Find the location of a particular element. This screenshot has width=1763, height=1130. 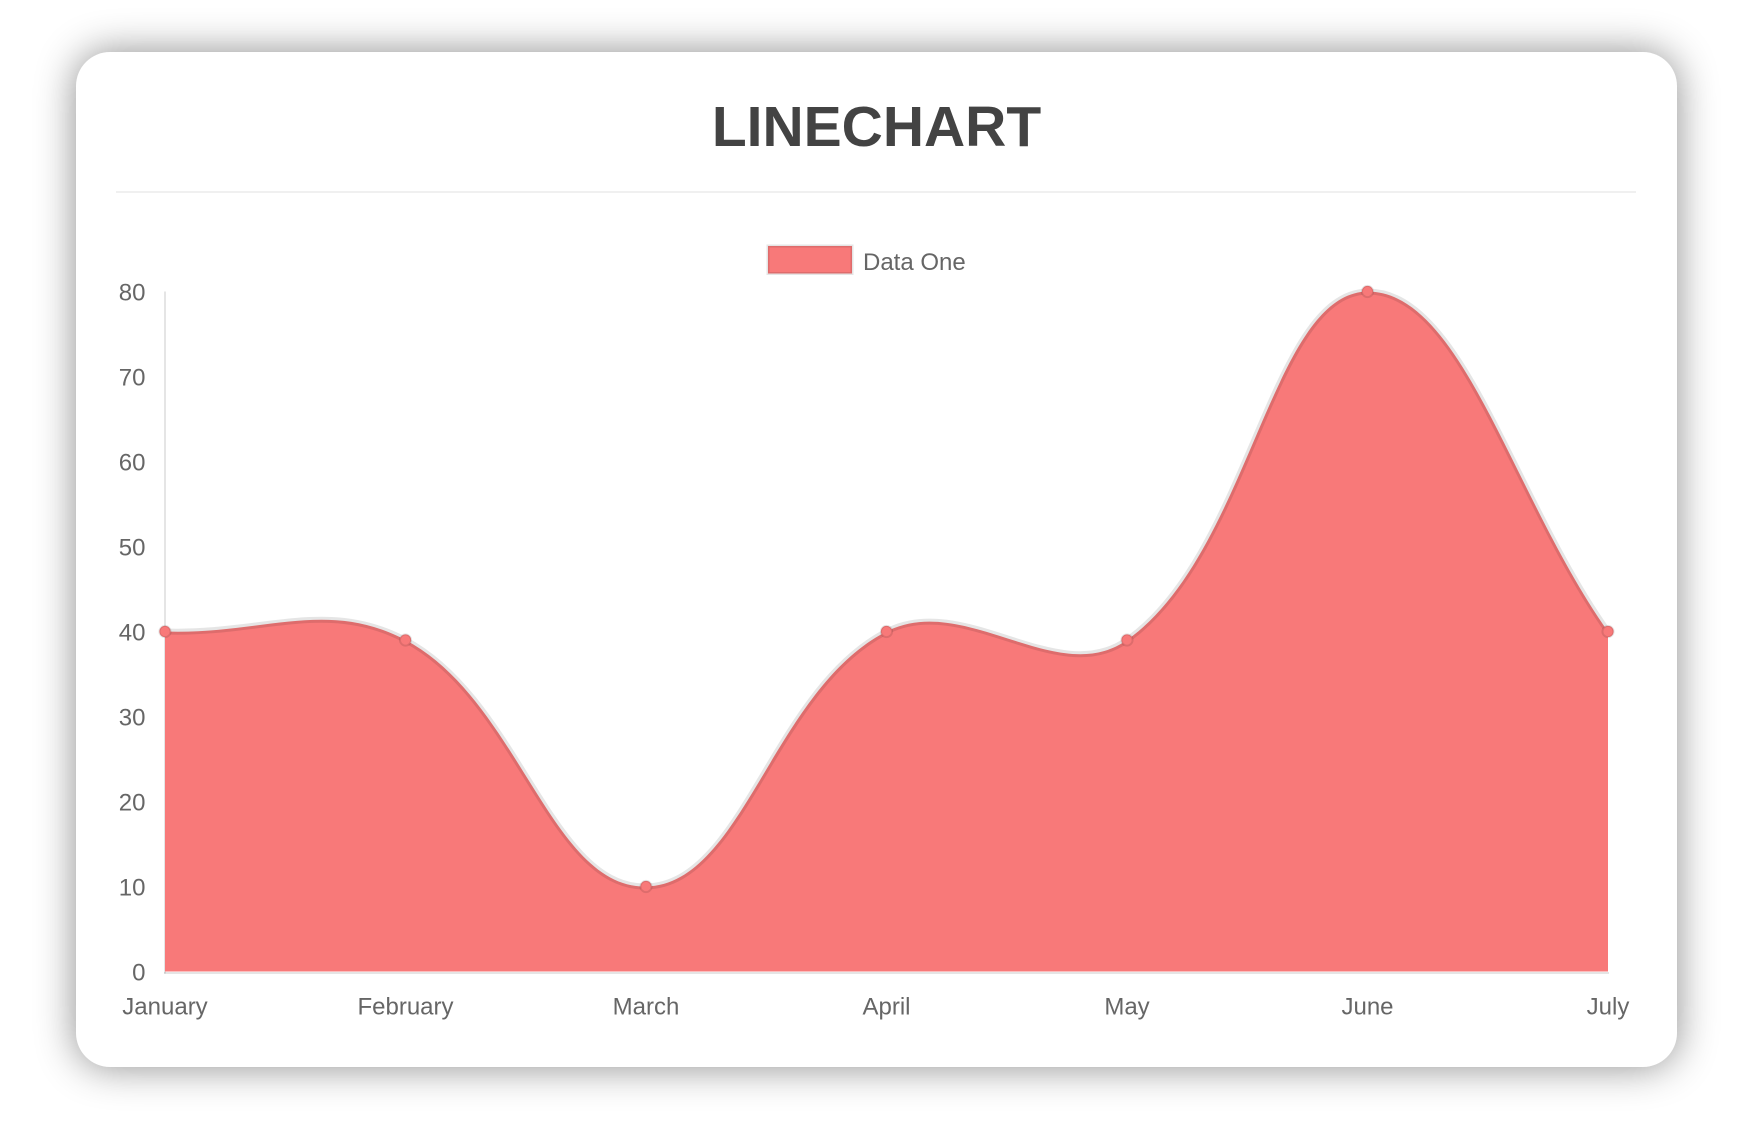

svg-text: 60 is located at coordinates (132, 462).